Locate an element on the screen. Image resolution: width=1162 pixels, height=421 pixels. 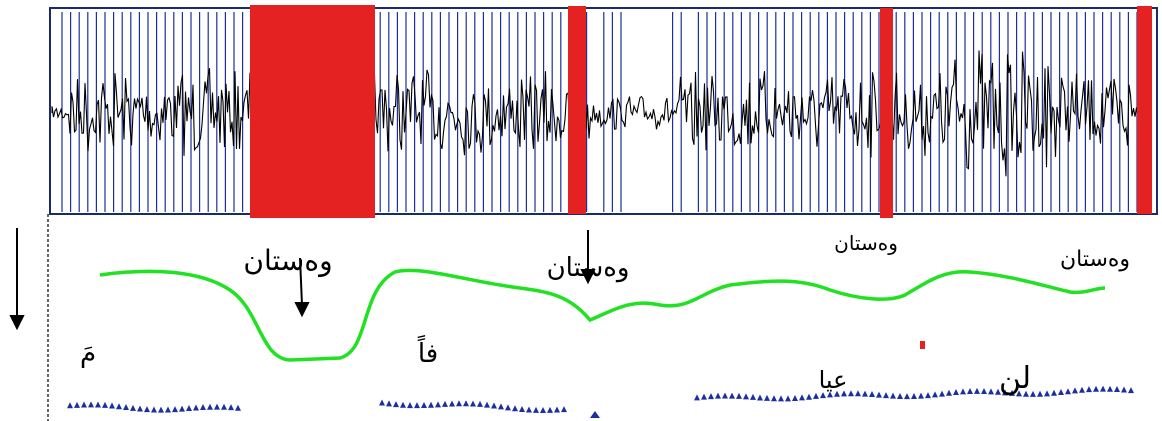
syllable-label: فاً is located at coordinates (427, 351).